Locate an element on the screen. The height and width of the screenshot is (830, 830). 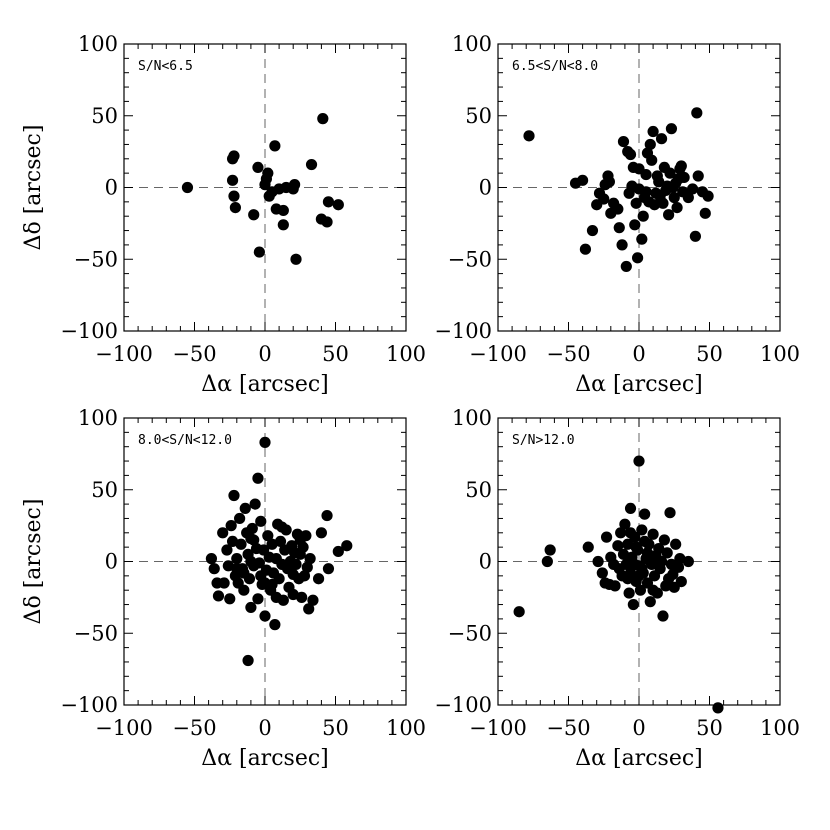
y-axis-title: Δδ [arcsec] is located at coordinates (33, 188).